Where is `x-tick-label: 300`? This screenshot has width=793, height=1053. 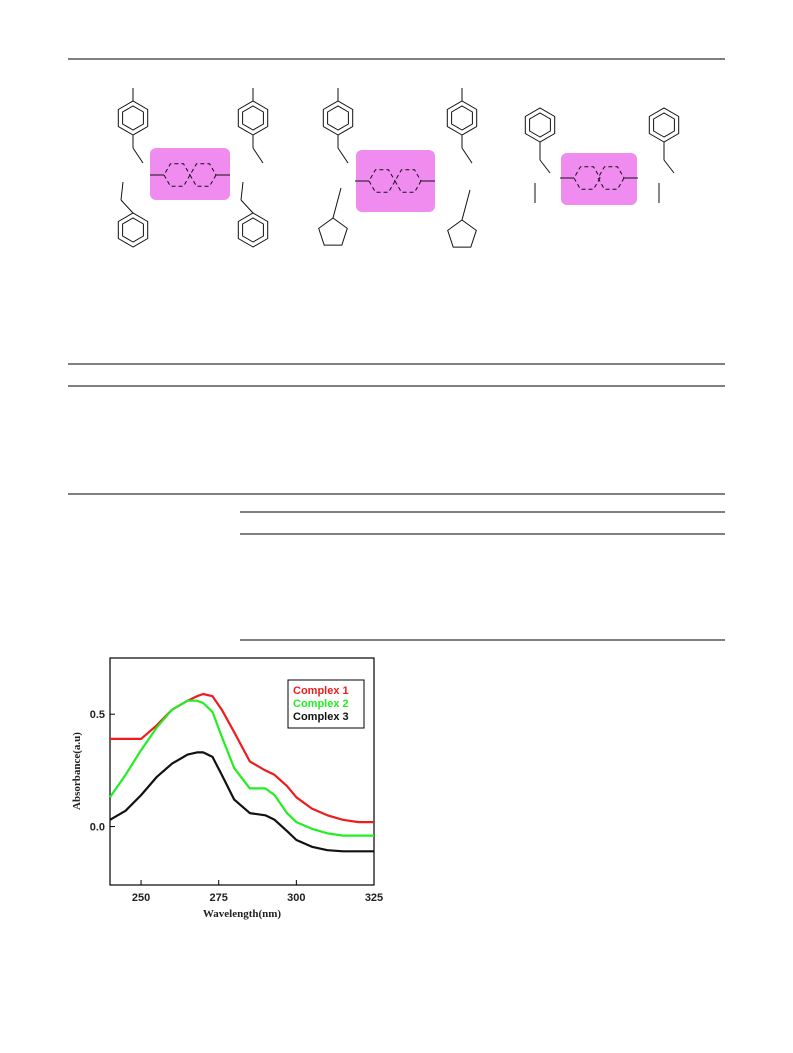
x-tick-label: 300 is located at coordinates (296, 898).